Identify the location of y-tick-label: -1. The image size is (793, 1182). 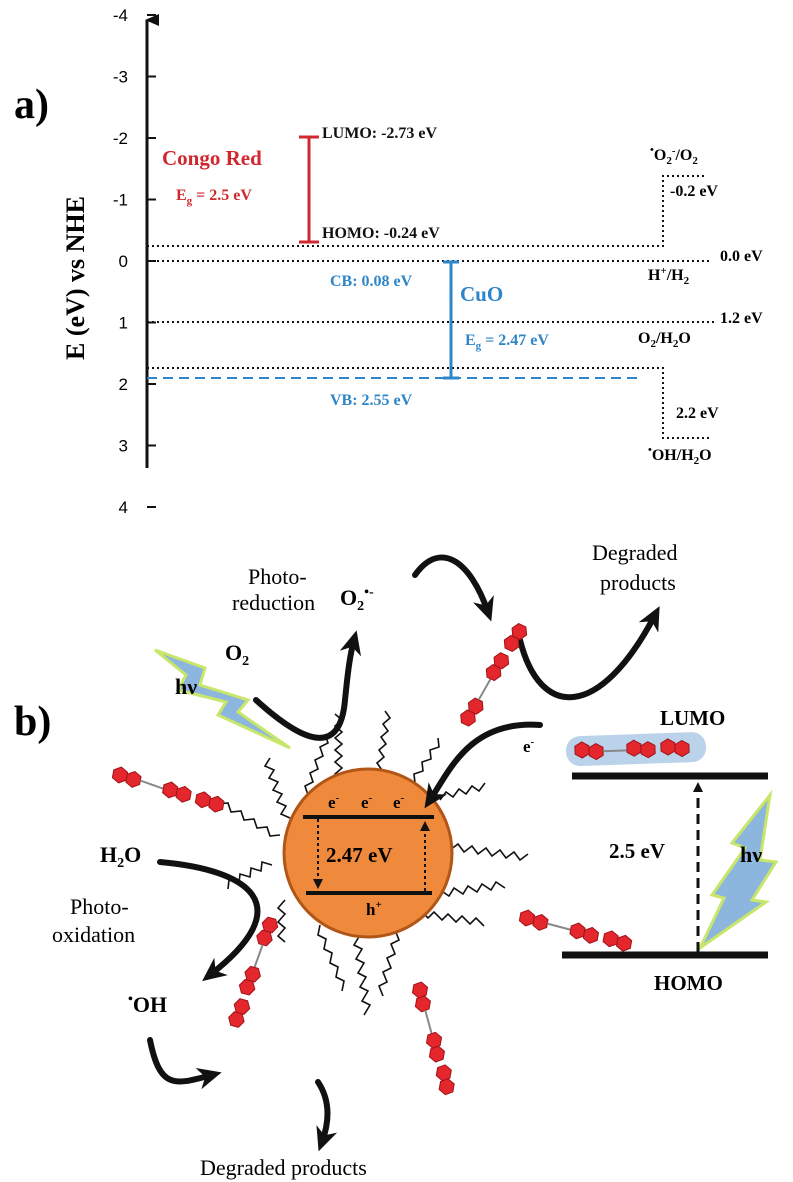
(120, 200).